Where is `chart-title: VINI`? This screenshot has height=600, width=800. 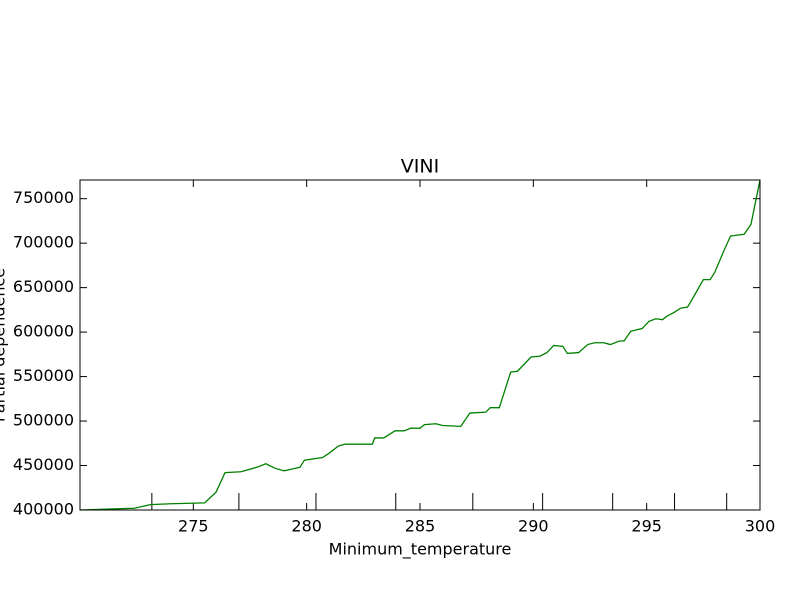 chart-title: VINI is located at coordinates (420, 167).